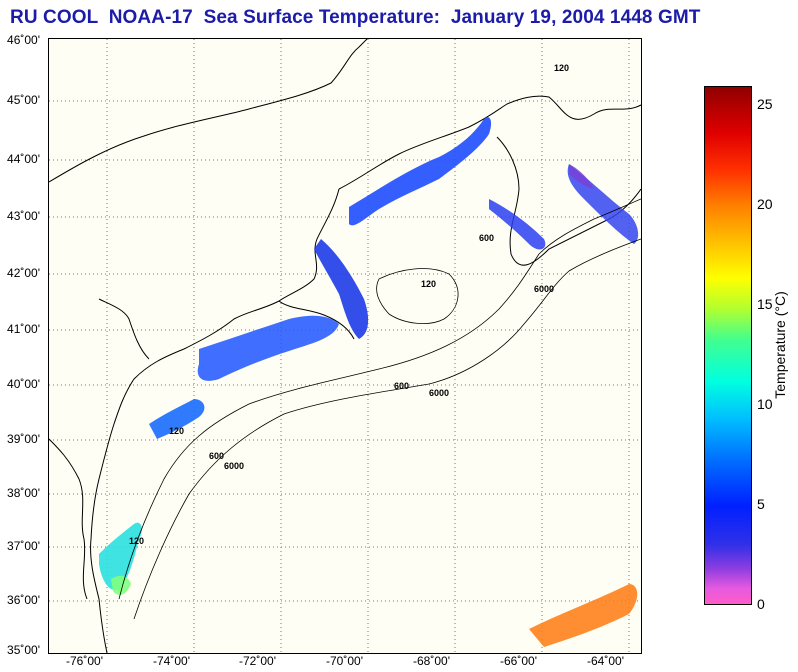 This screenshot has height=672, width=798. I want to click on colorbar-tick: 0, so click(761, 604).